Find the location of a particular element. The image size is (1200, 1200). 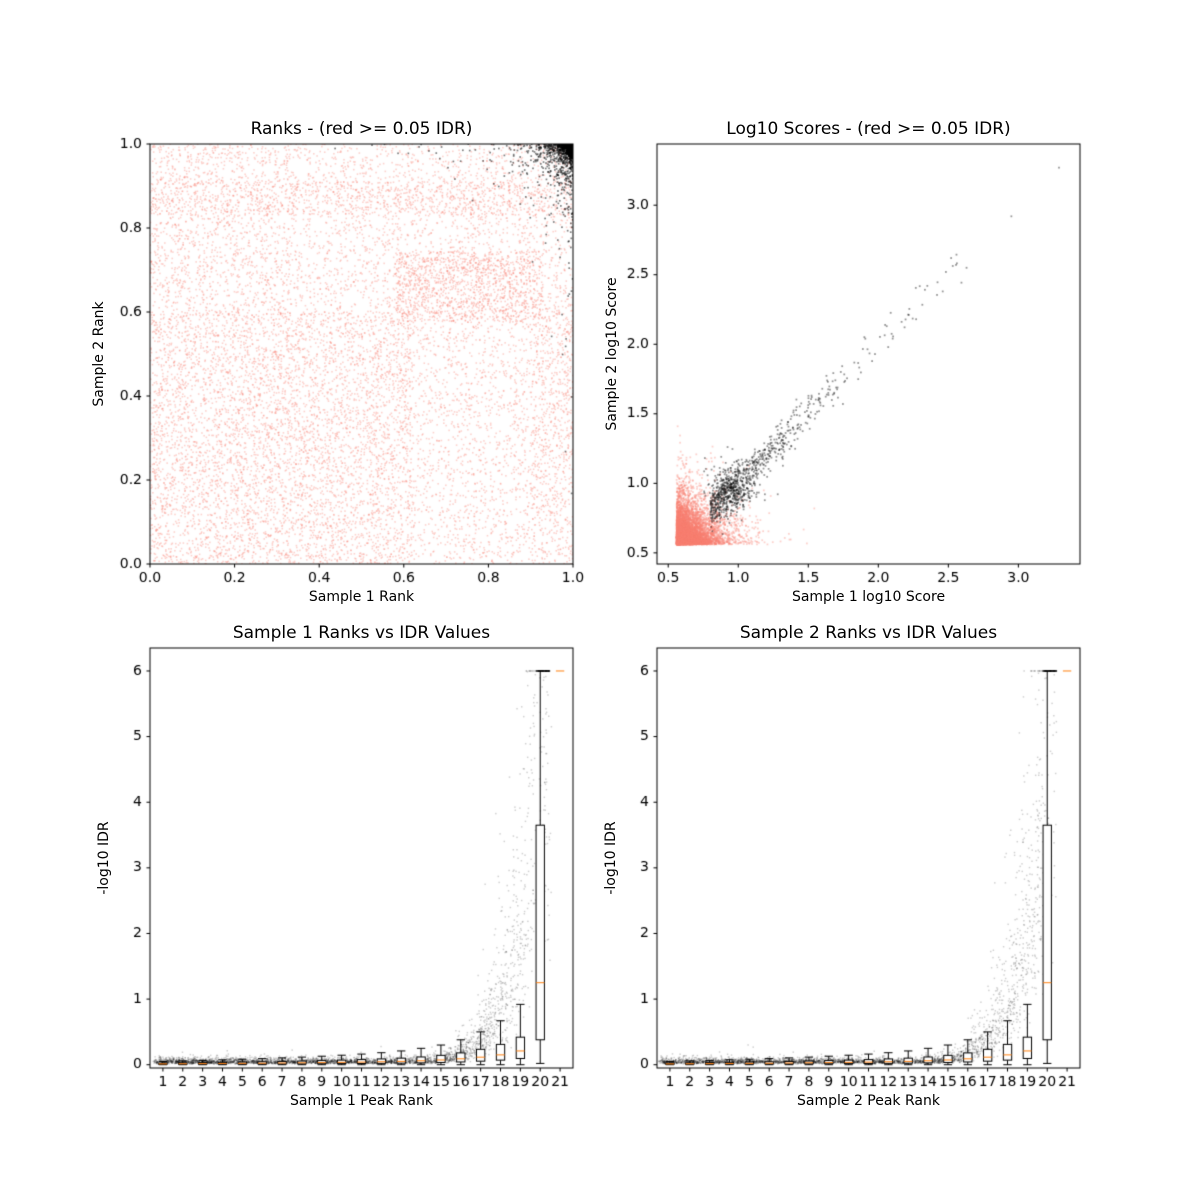

scores-plot-ylabel: Sample 2 log10 Score is located at coordinates (612, 354).